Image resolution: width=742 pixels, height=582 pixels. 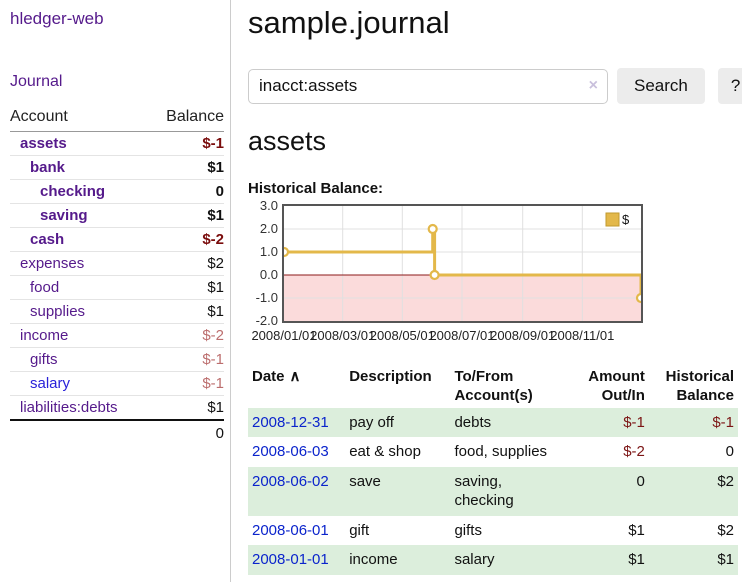 What do you see at coordinates (462, 263) in the screenshot?
I see `chart-canvas: $` at bounding box center [462, 263].